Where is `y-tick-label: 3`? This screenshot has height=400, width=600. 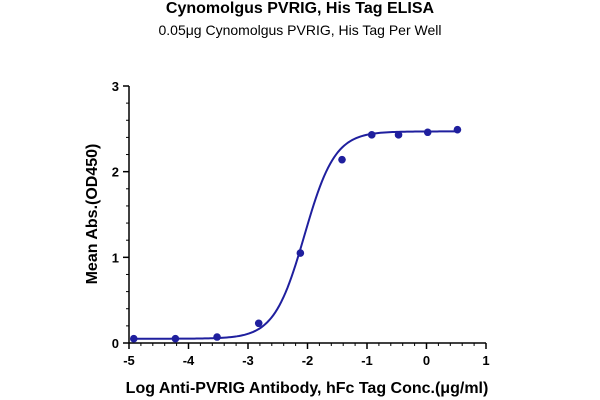
y-tick-label: 3 is located at coordinates (115, 86).